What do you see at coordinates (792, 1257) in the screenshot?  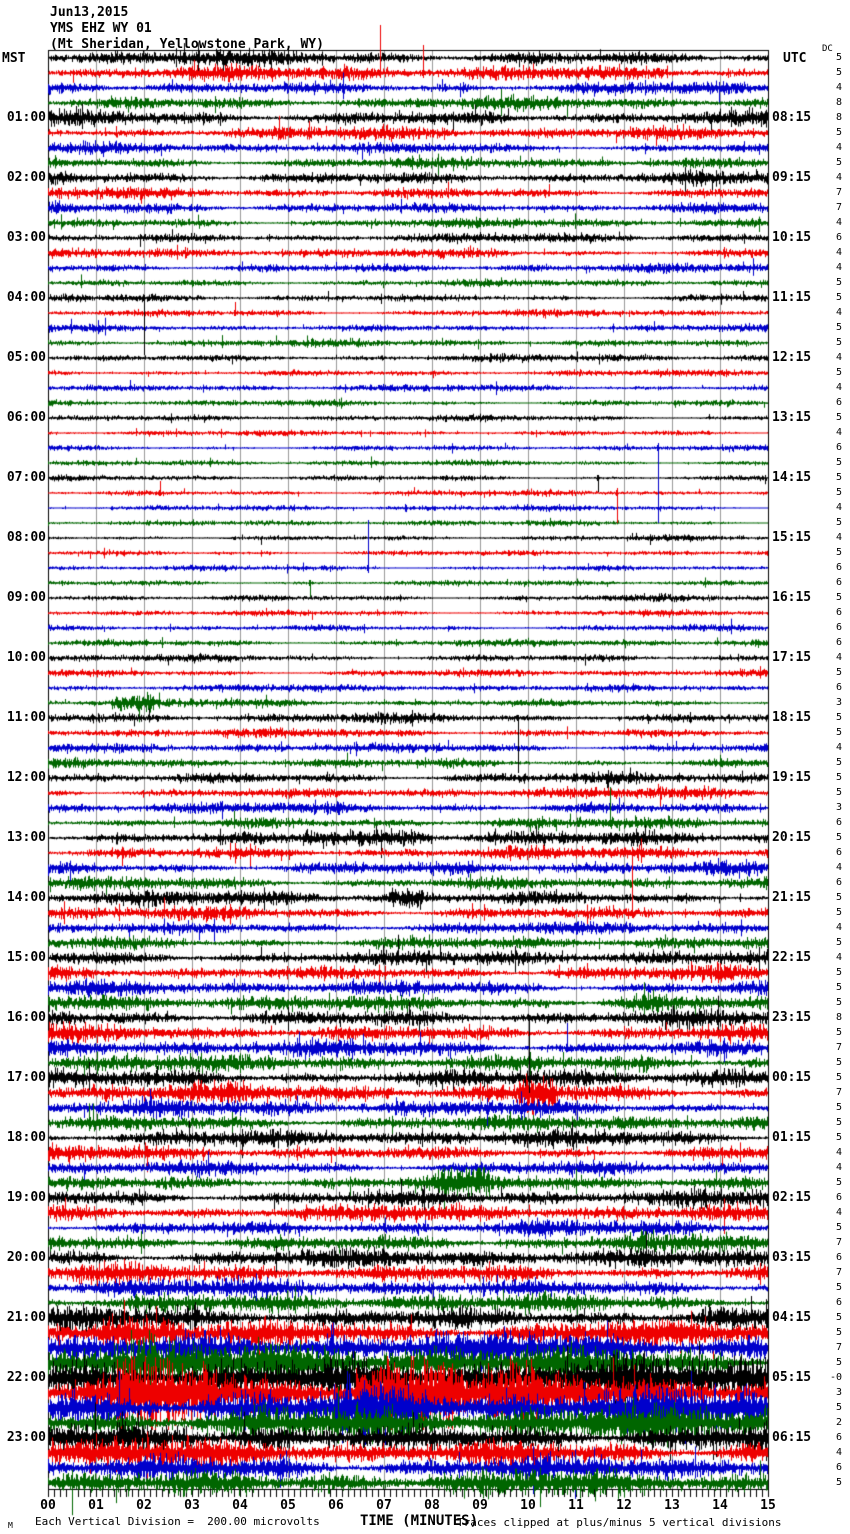 I see `hour-label-utc: 03:15` at bounding box center [792, 1257].